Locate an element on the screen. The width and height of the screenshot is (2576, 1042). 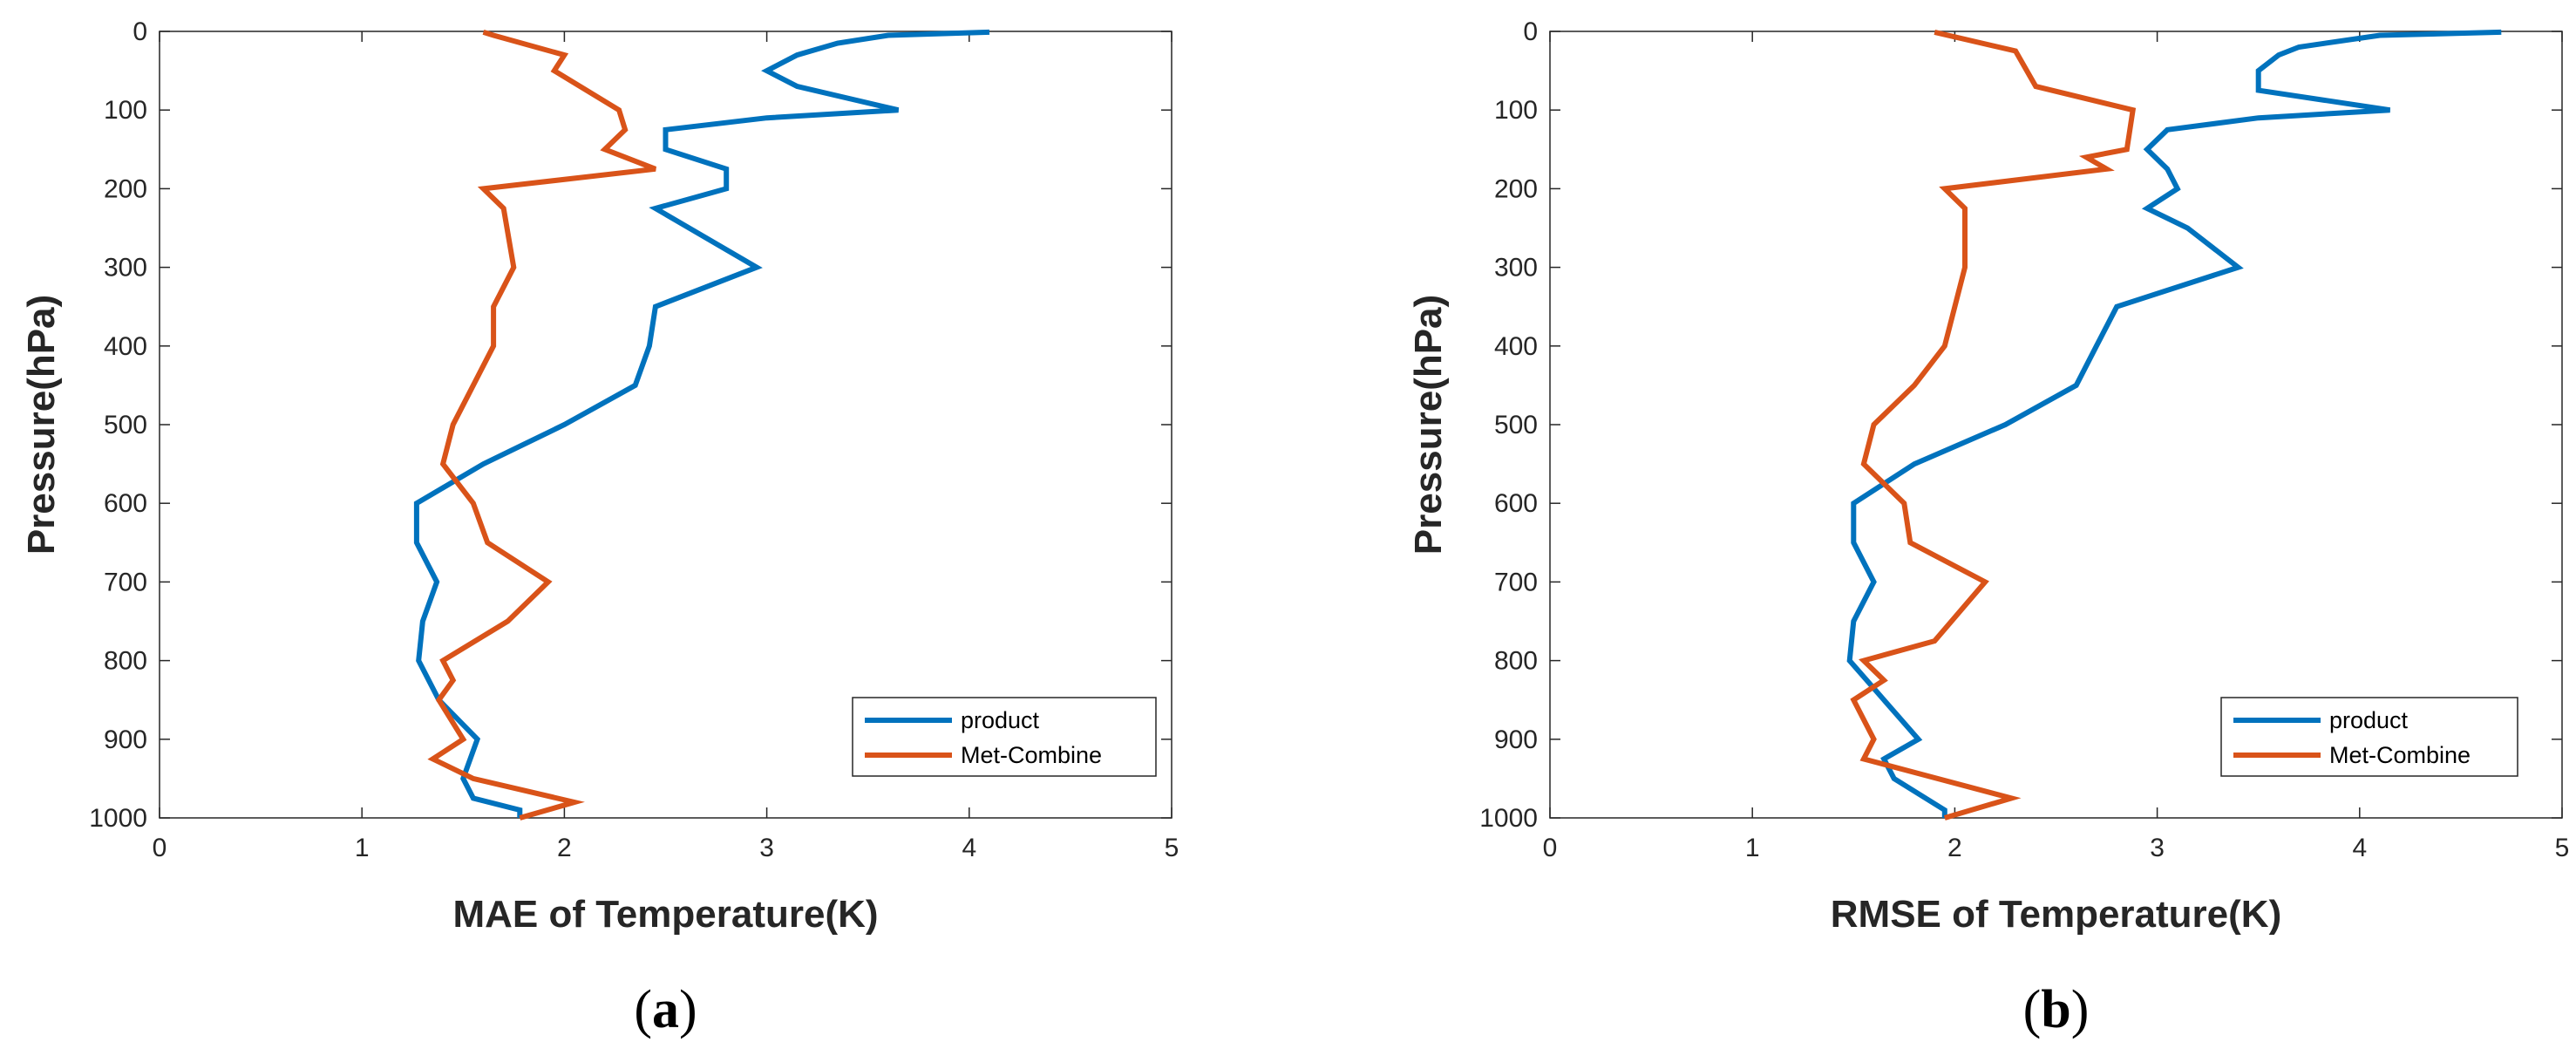
panel-caption-letter: a is located at coordinates (665, 1009).